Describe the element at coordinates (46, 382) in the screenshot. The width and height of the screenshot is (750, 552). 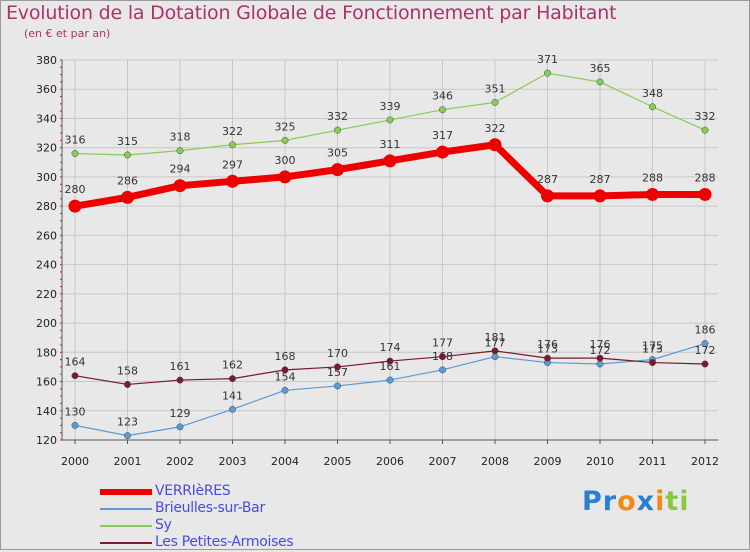
I see `y-tick-label: 160` at that location.